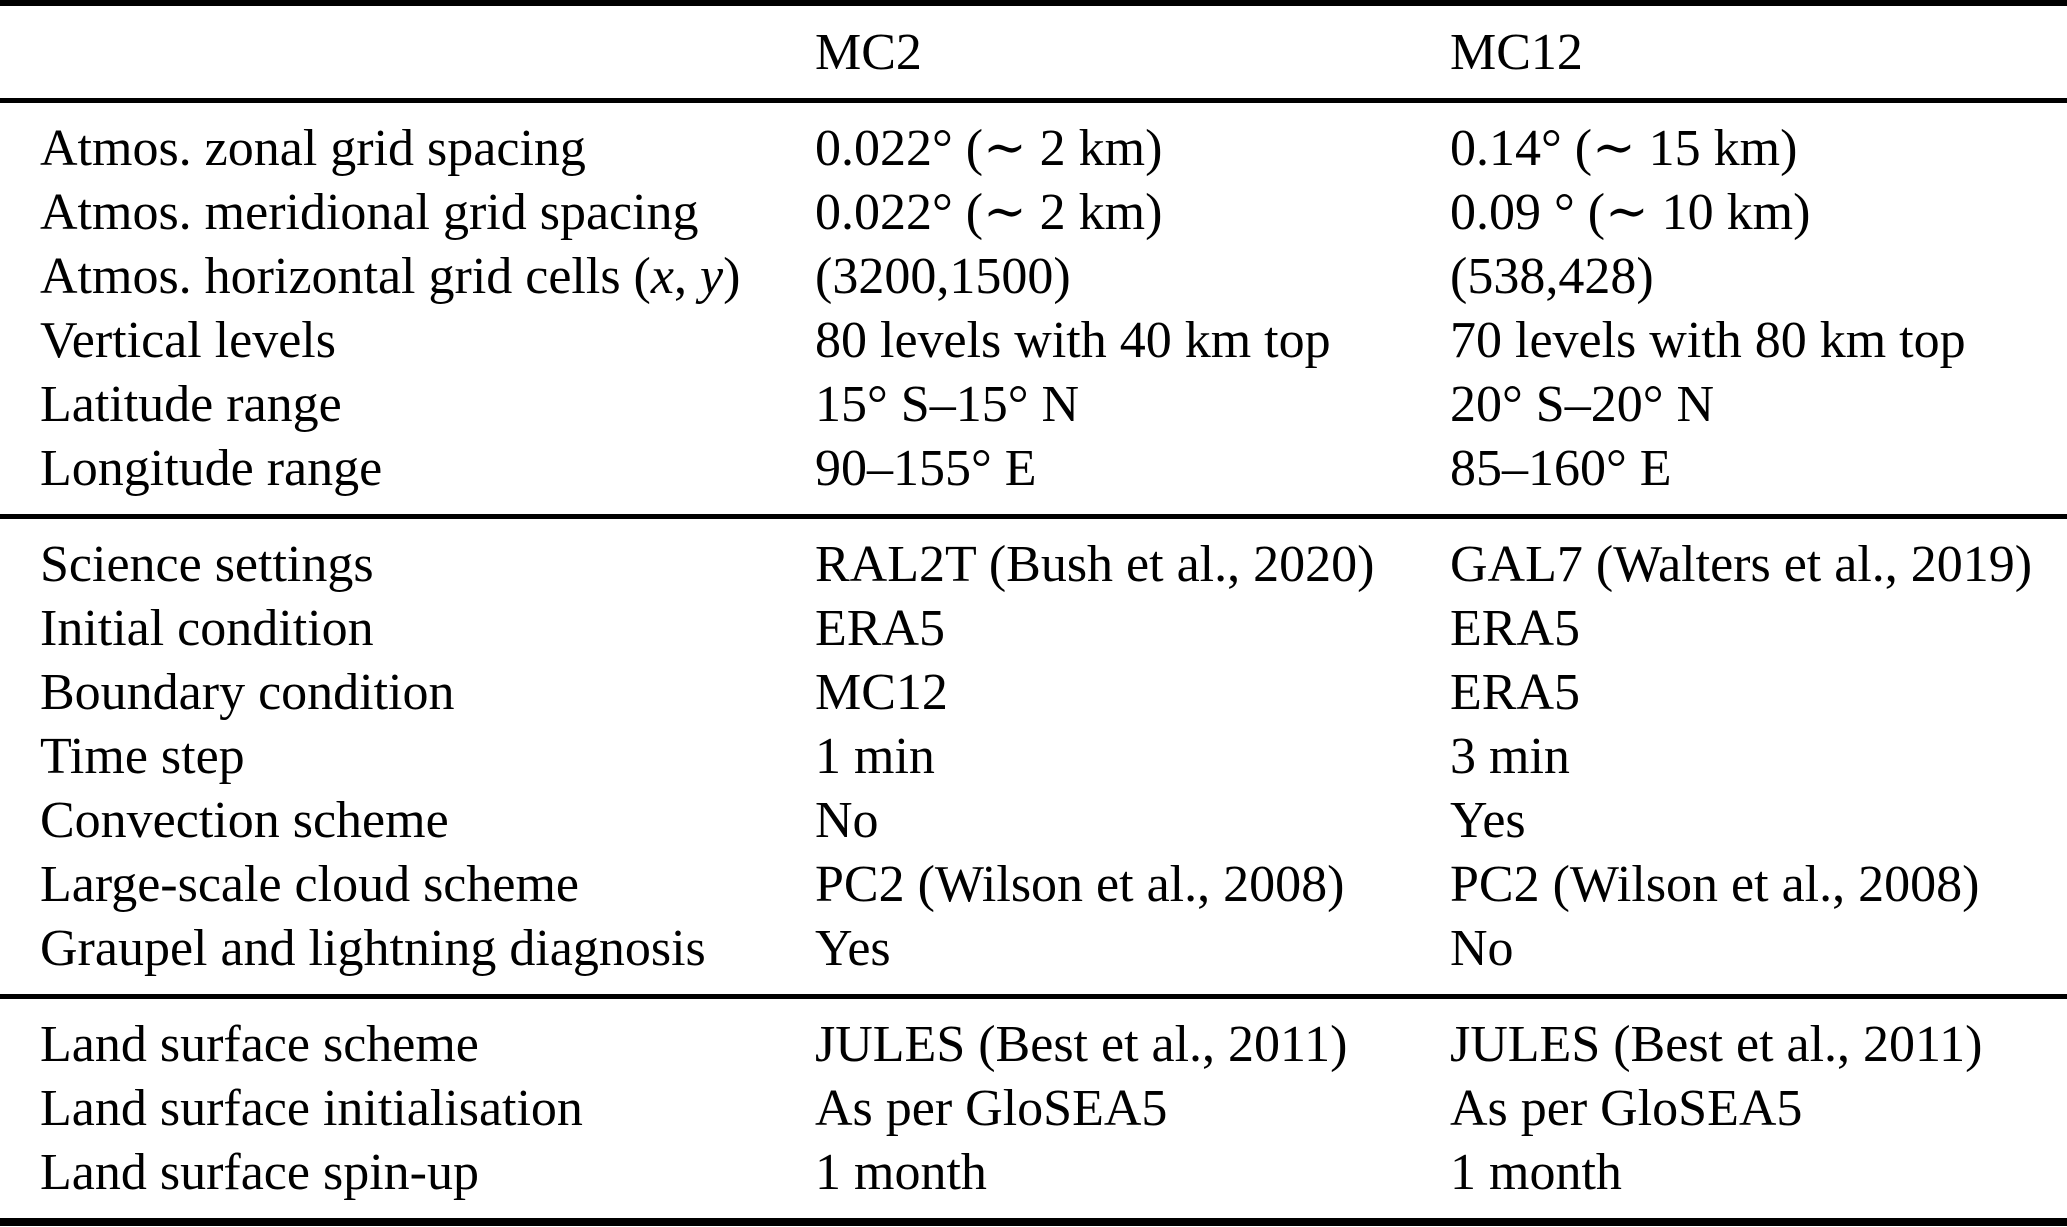 The width and height of the screenshot is (2067, 1227). What do you see at coordinates (1516, 52) in the screenshot?
I see `header-col-mc12: MC12` at bounding box center [1516, 52].